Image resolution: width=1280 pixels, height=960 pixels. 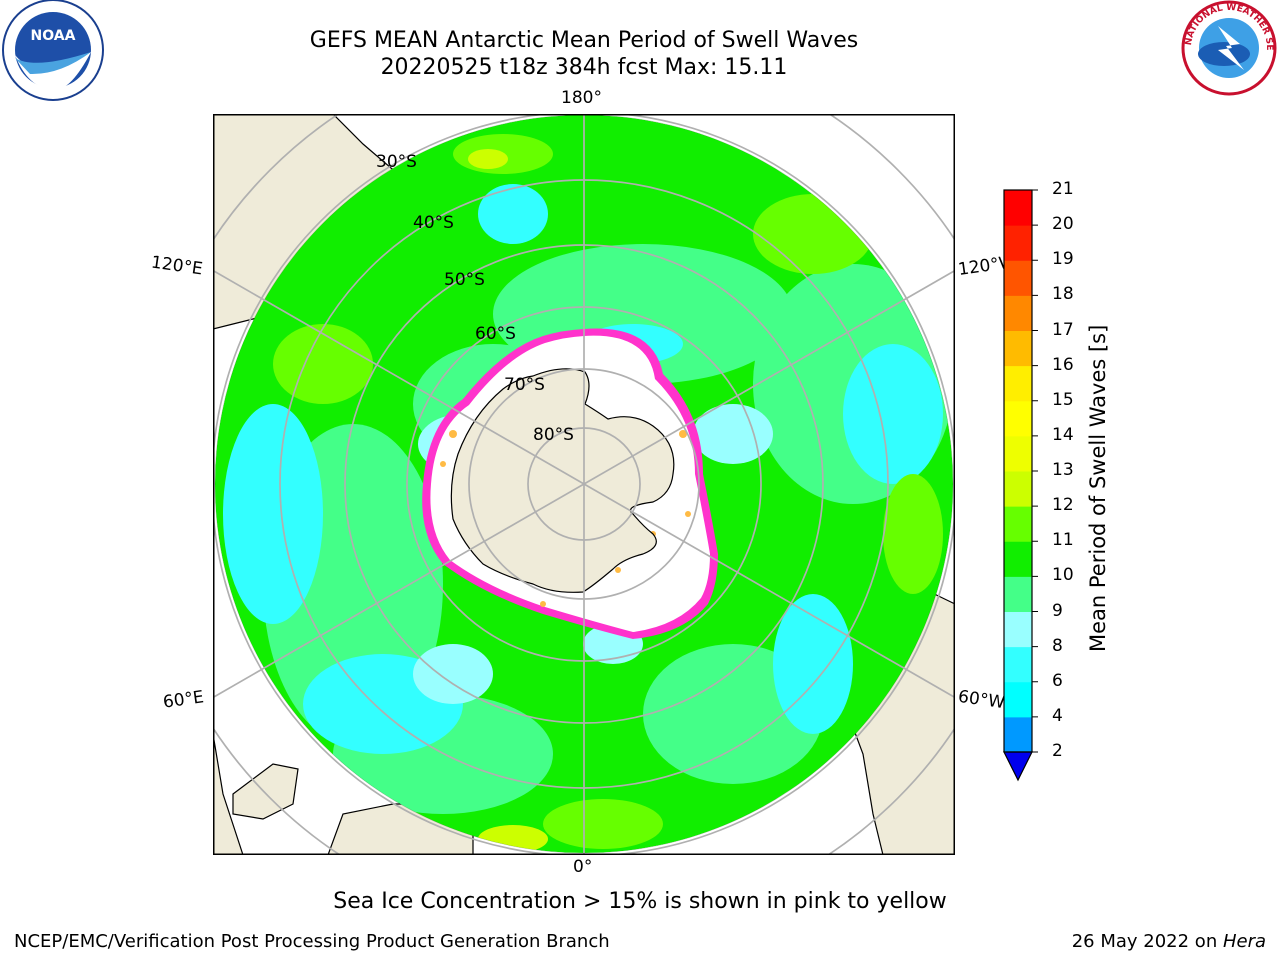 What do you see at coordinates (433, 223) in the screenshot?
I see `lat-label-40s: 40°S` at bounding box center [433, 223].